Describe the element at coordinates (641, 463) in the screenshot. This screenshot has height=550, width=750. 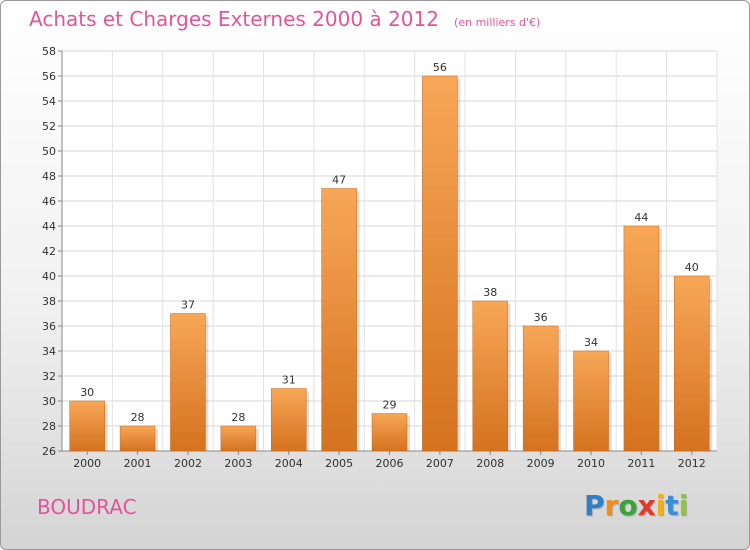
I see `x-tick-label: 2011` at that location.